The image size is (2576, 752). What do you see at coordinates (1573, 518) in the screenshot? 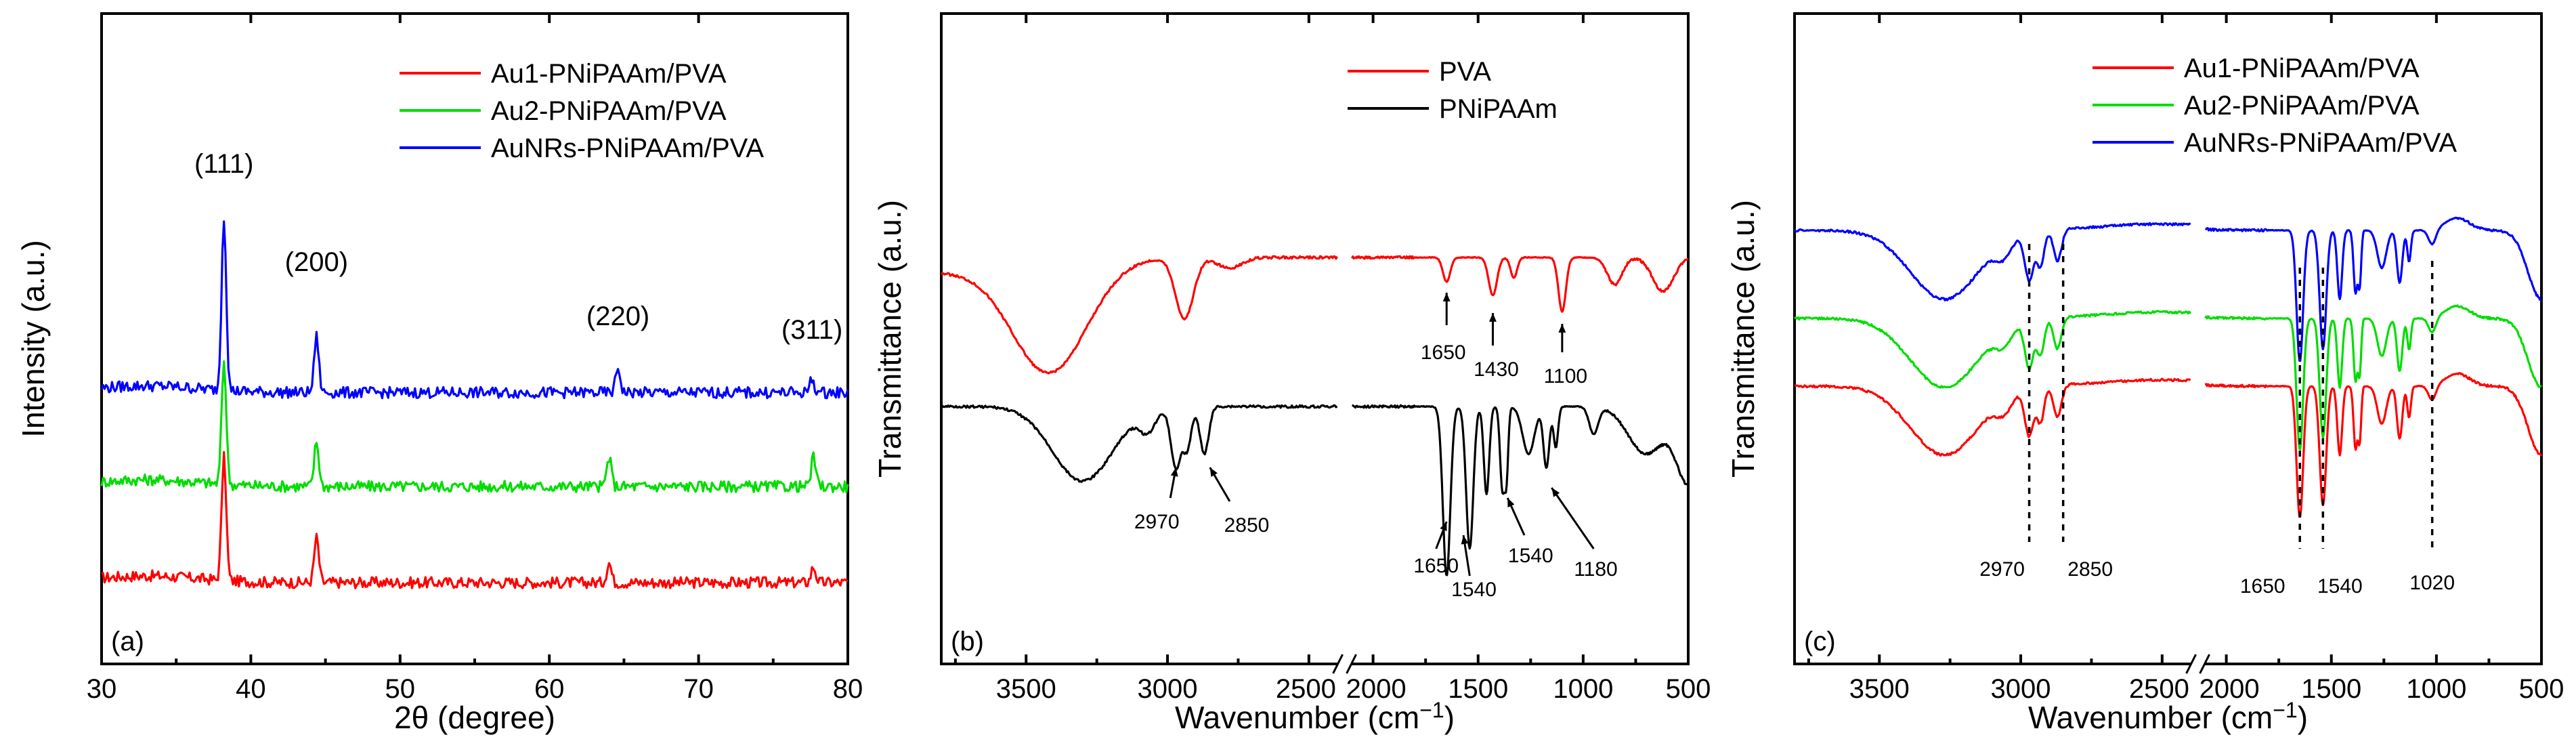
I see `annotation-arrow` at bounding box center [1573, 518].